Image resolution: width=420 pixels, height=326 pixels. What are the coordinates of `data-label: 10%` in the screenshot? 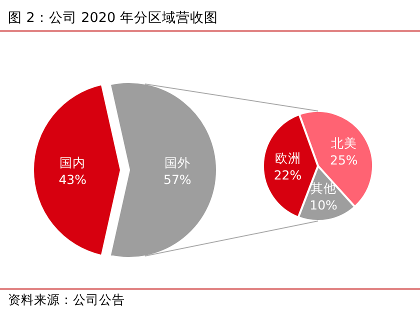 It's located at (324, 205).